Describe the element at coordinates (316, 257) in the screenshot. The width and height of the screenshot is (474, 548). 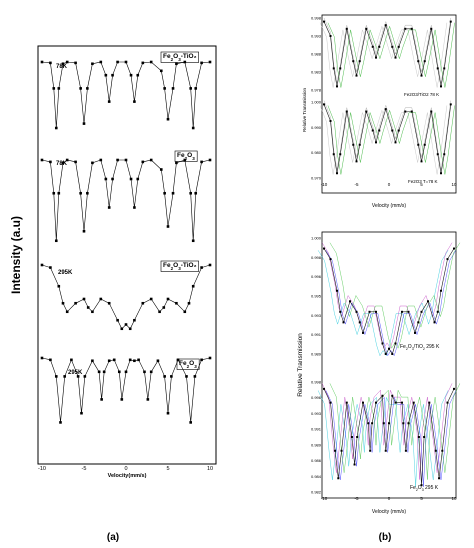
I see `panel-b-ytick: 0.998` at that location.